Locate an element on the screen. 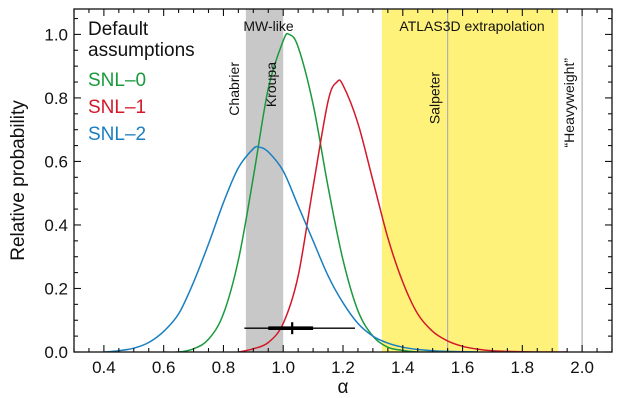 Image resolution: width=623 pixels, height=398 pixels. band-mw-like is located at coordinates (264, 180).